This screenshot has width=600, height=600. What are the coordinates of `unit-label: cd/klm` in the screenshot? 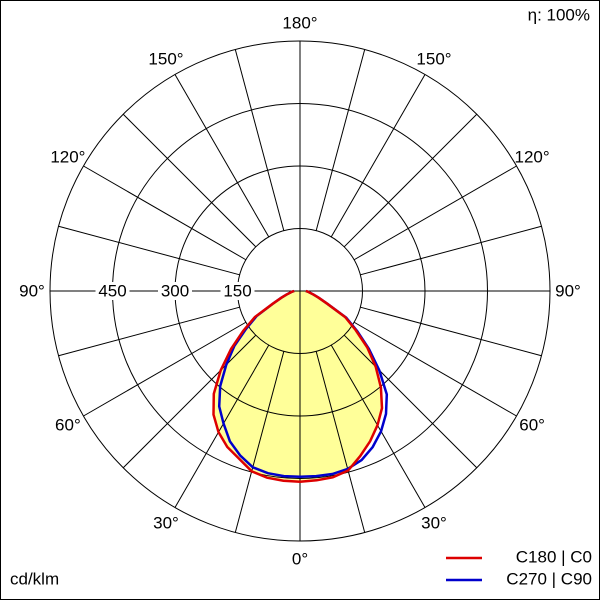 It's located at (34, 578).